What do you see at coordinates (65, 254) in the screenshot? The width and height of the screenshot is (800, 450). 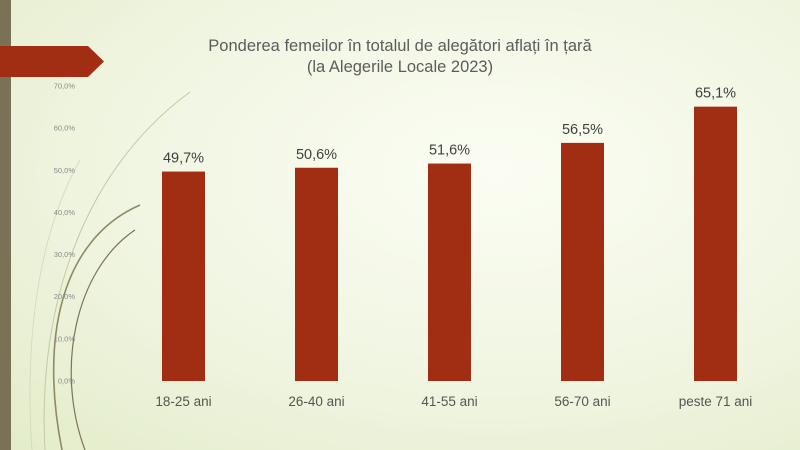 I see `y-tick-label: 30,0%` at bounding box center [65, 254].